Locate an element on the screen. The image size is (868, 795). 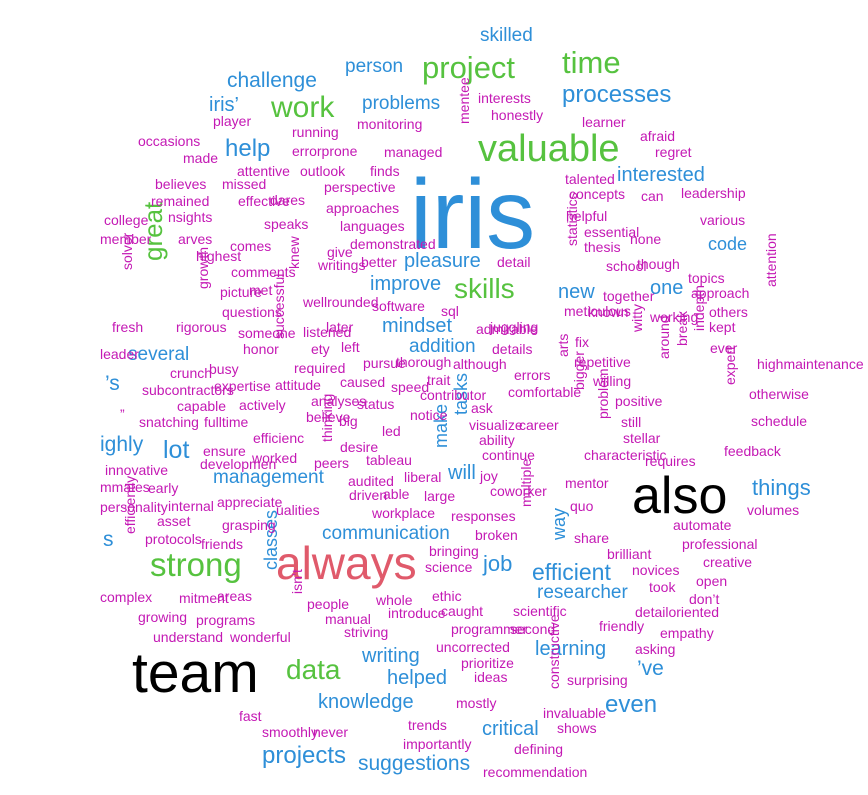
word-various: various is located at coordinates (723, 220).